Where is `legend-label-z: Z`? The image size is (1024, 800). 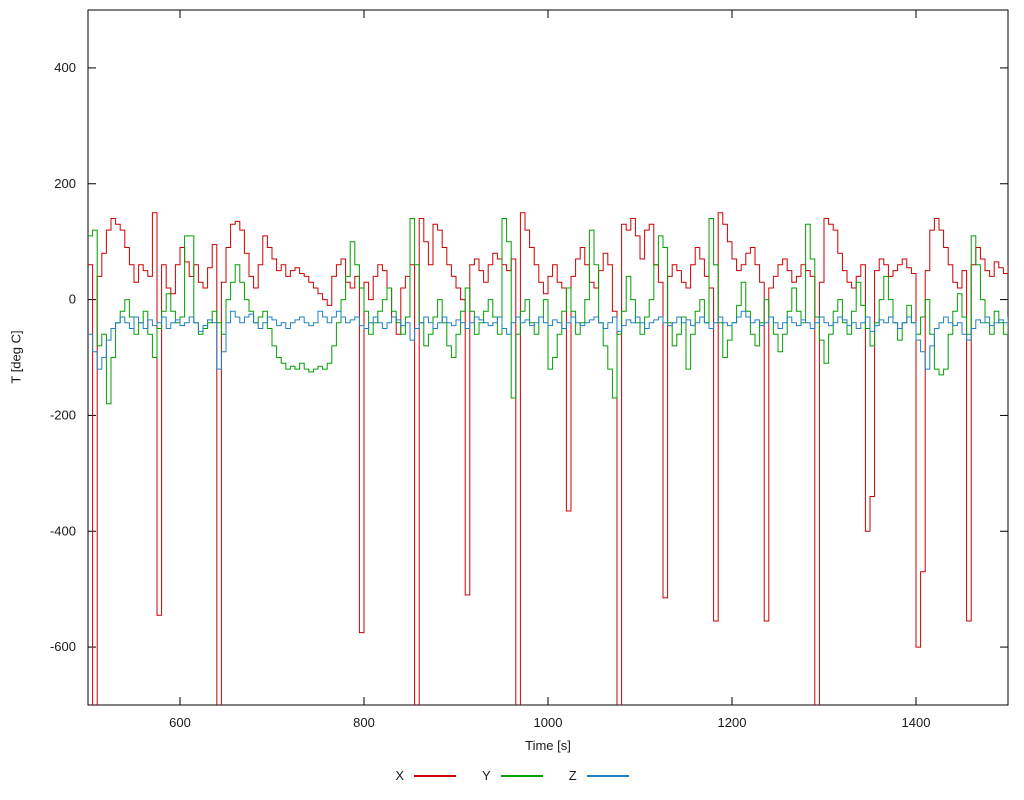
legend-label-z: Z is located at coordinates (572, 775).